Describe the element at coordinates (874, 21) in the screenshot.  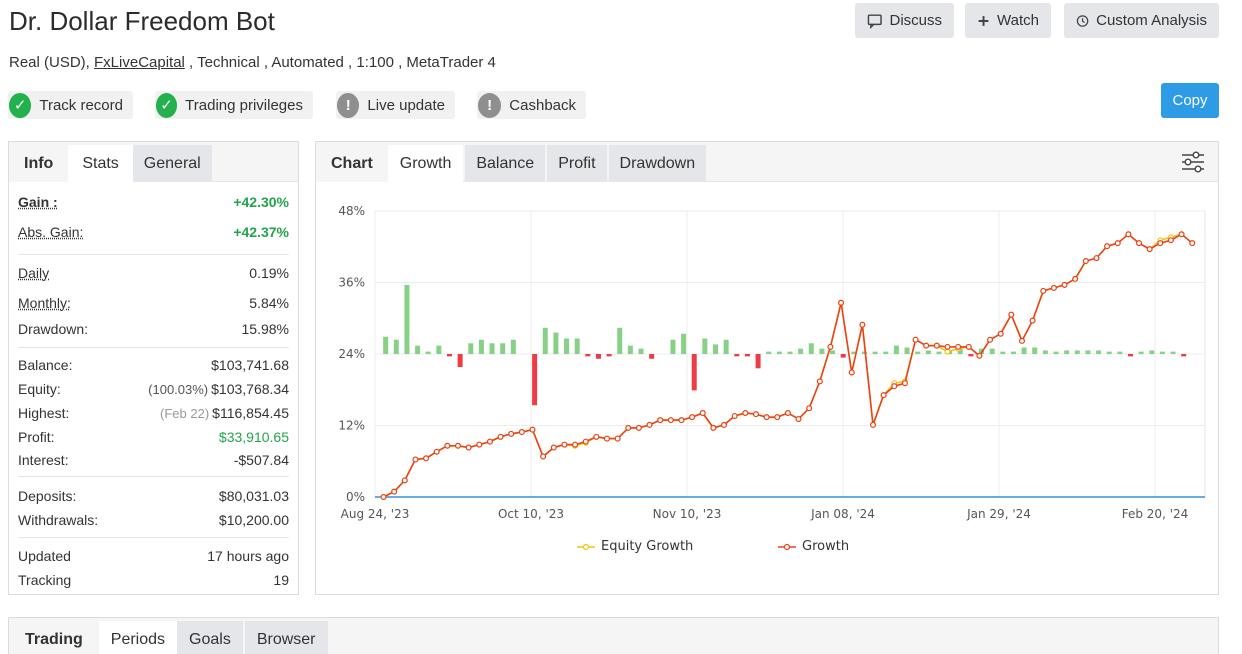
I see `comment-icon` at that location.